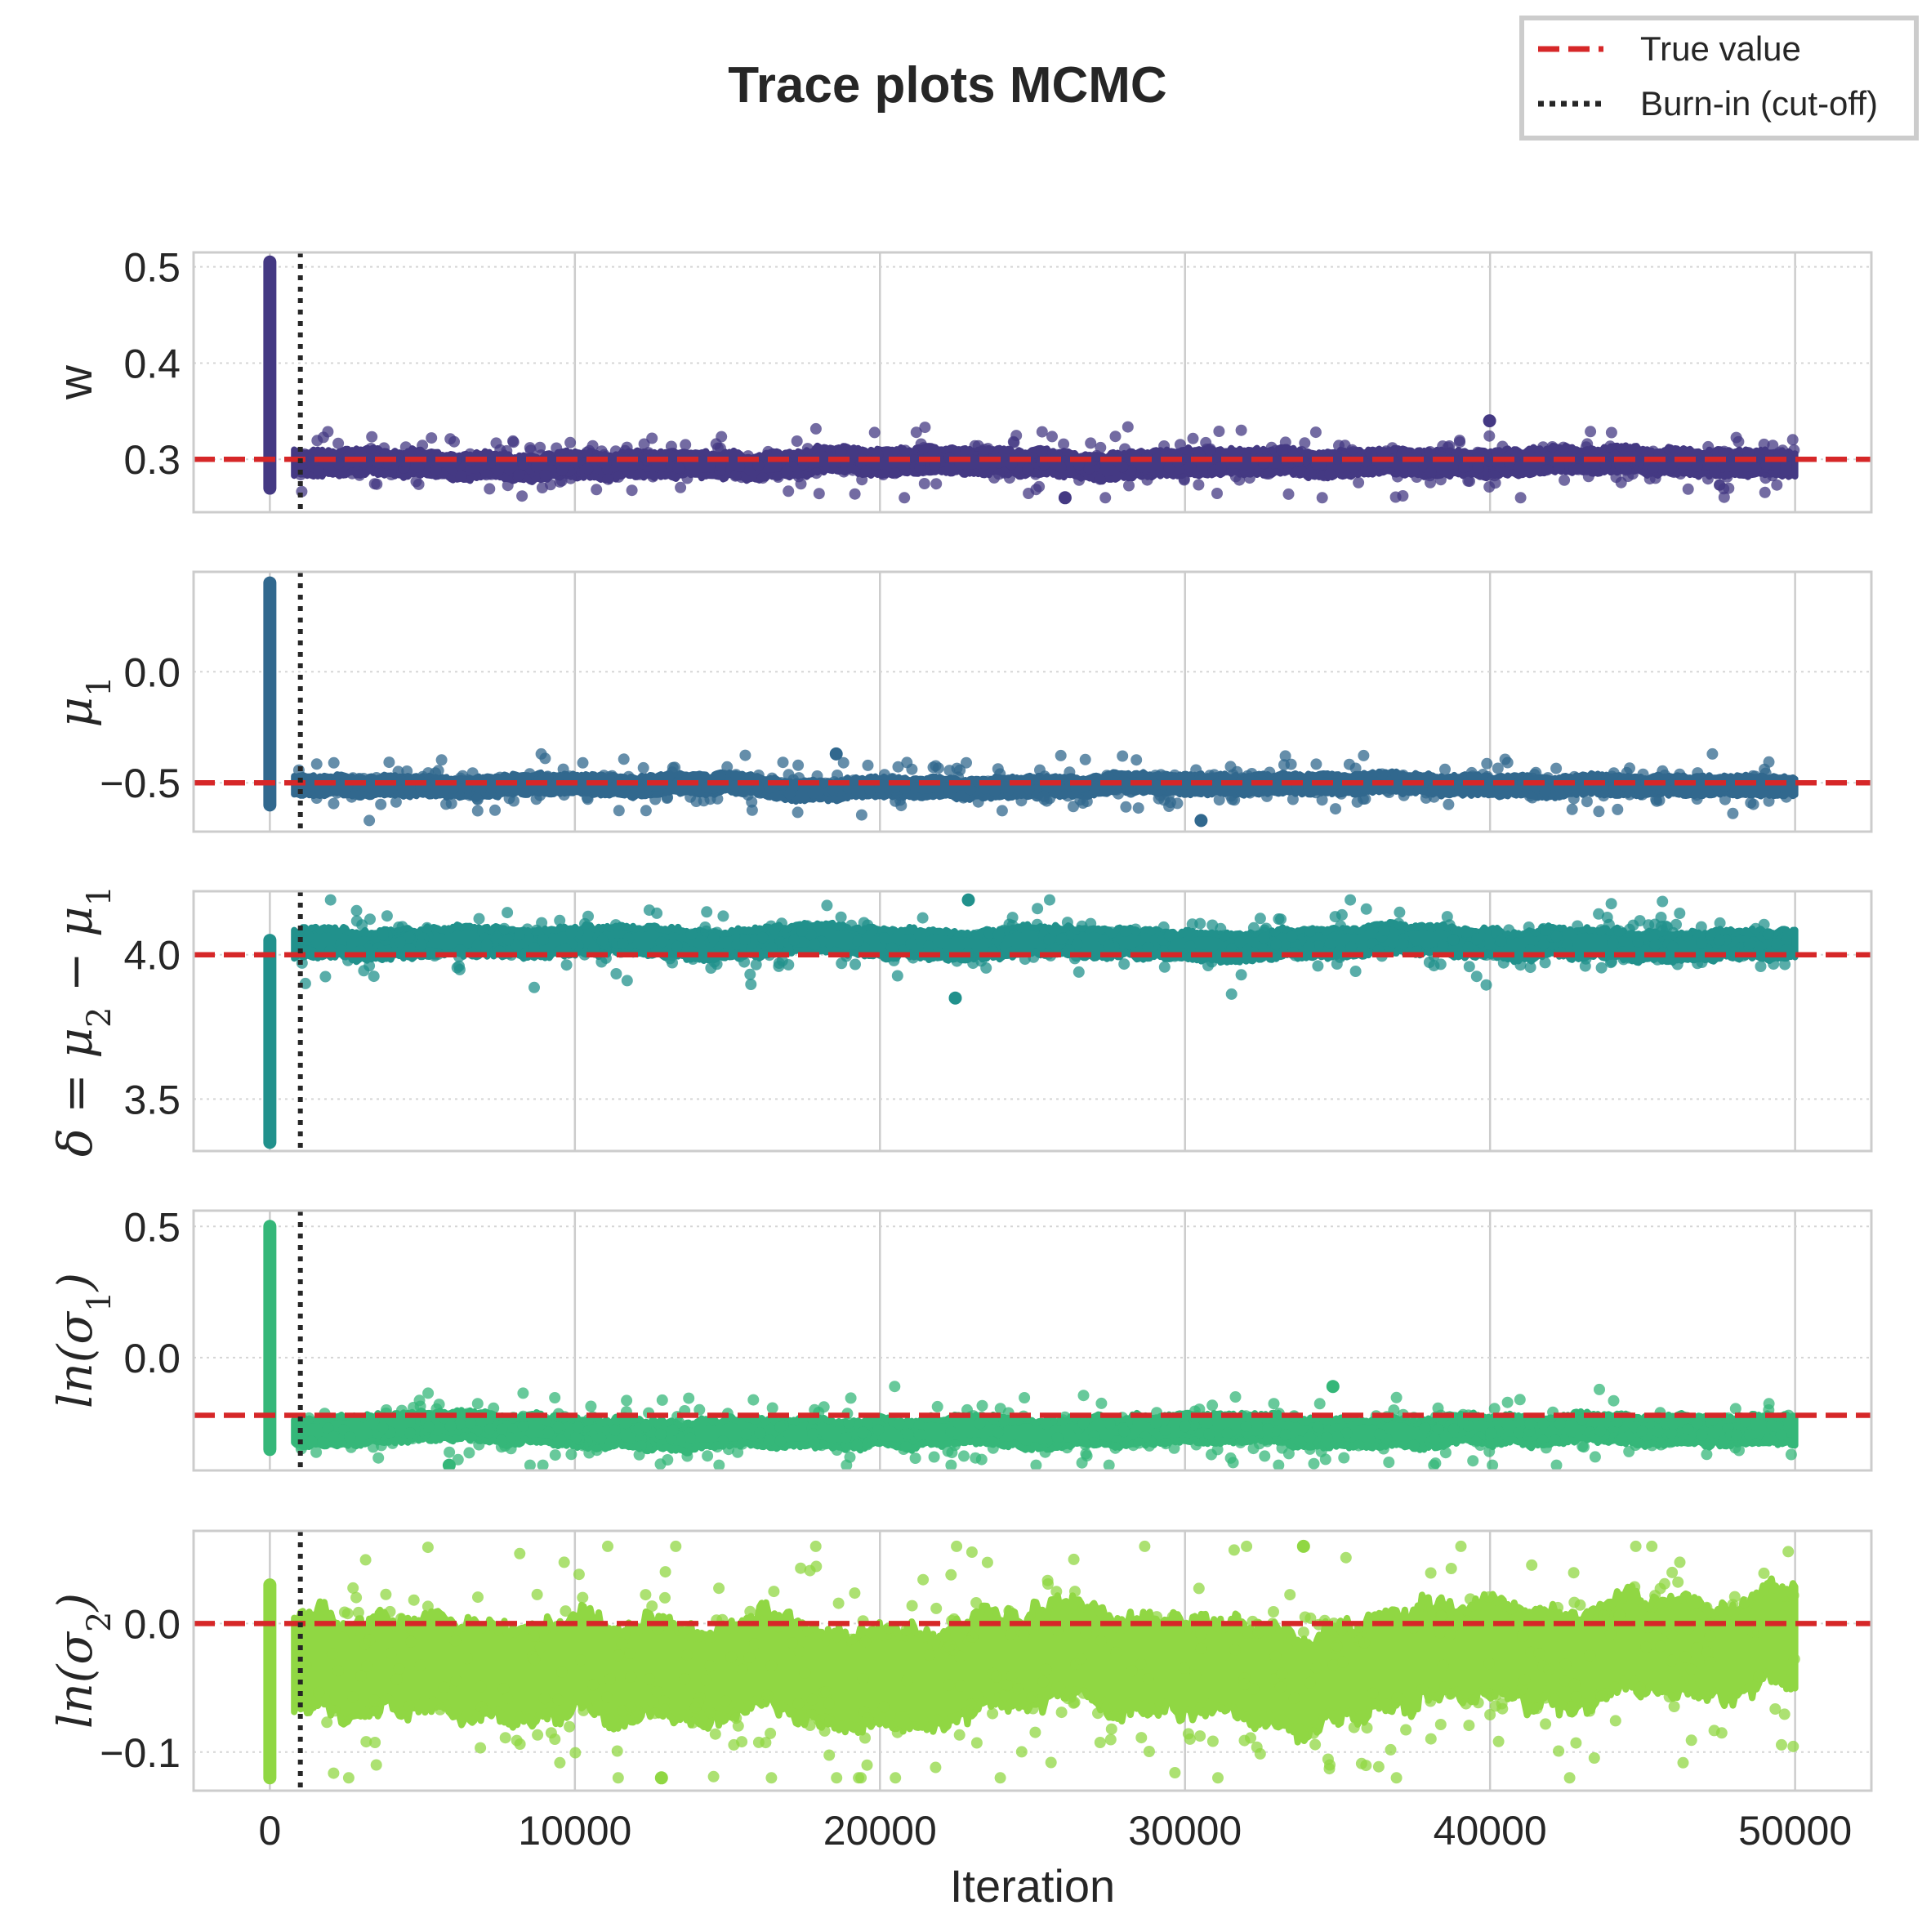 The image size is (1931, 1932). What do you see at coordinates (140, 1753) in the screenshot?
I see `y-tick-label: −0.1` at bounding box center [140, 1753].